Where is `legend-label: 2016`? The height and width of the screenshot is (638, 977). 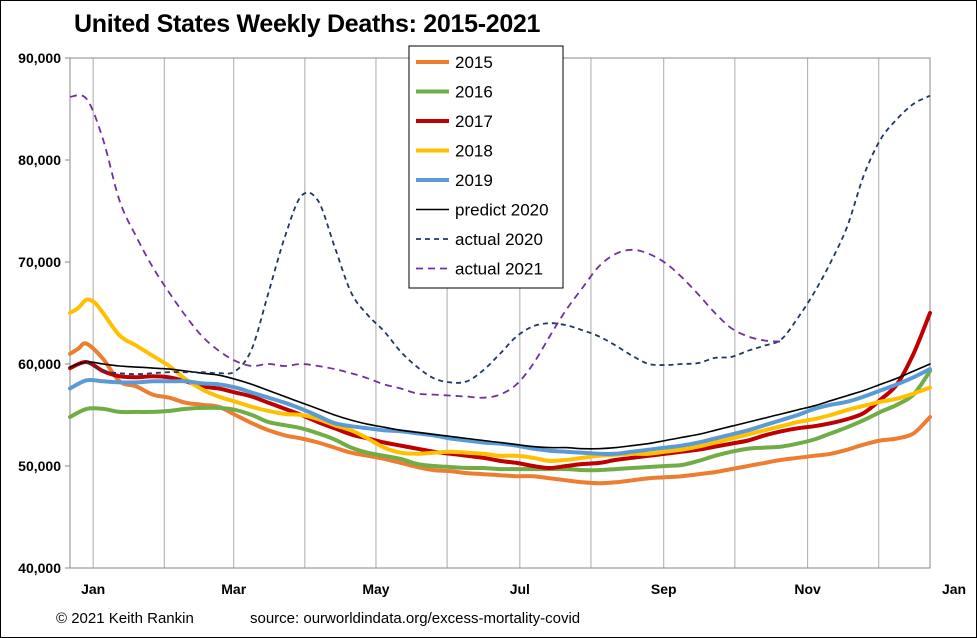
legend-label: 2016 is located at coordinates (474, 92).